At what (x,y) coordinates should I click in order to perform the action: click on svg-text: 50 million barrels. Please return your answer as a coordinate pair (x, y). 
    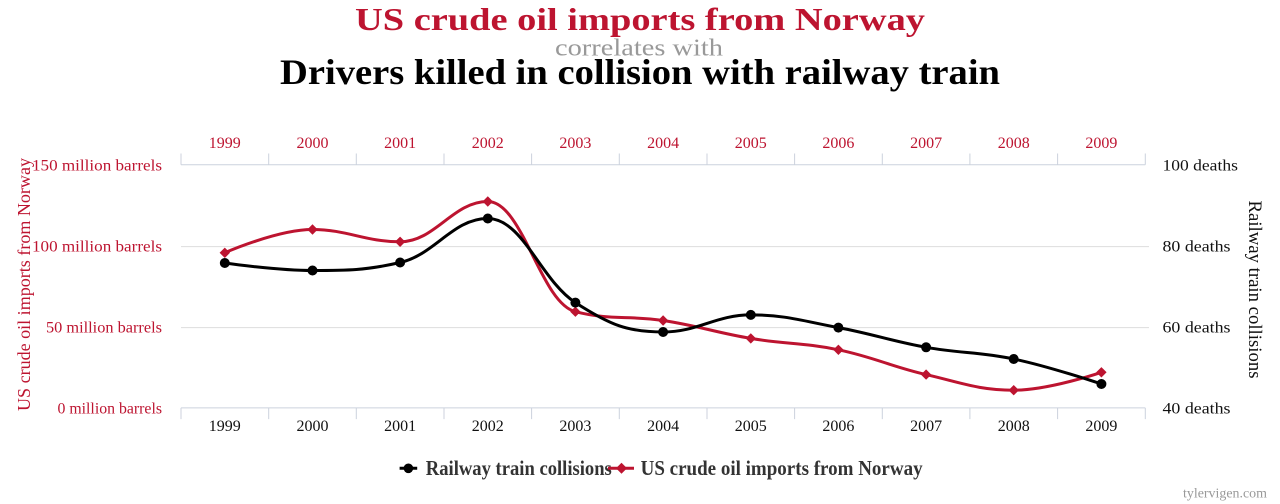
    Looking at the image, I should click on (104, 328).